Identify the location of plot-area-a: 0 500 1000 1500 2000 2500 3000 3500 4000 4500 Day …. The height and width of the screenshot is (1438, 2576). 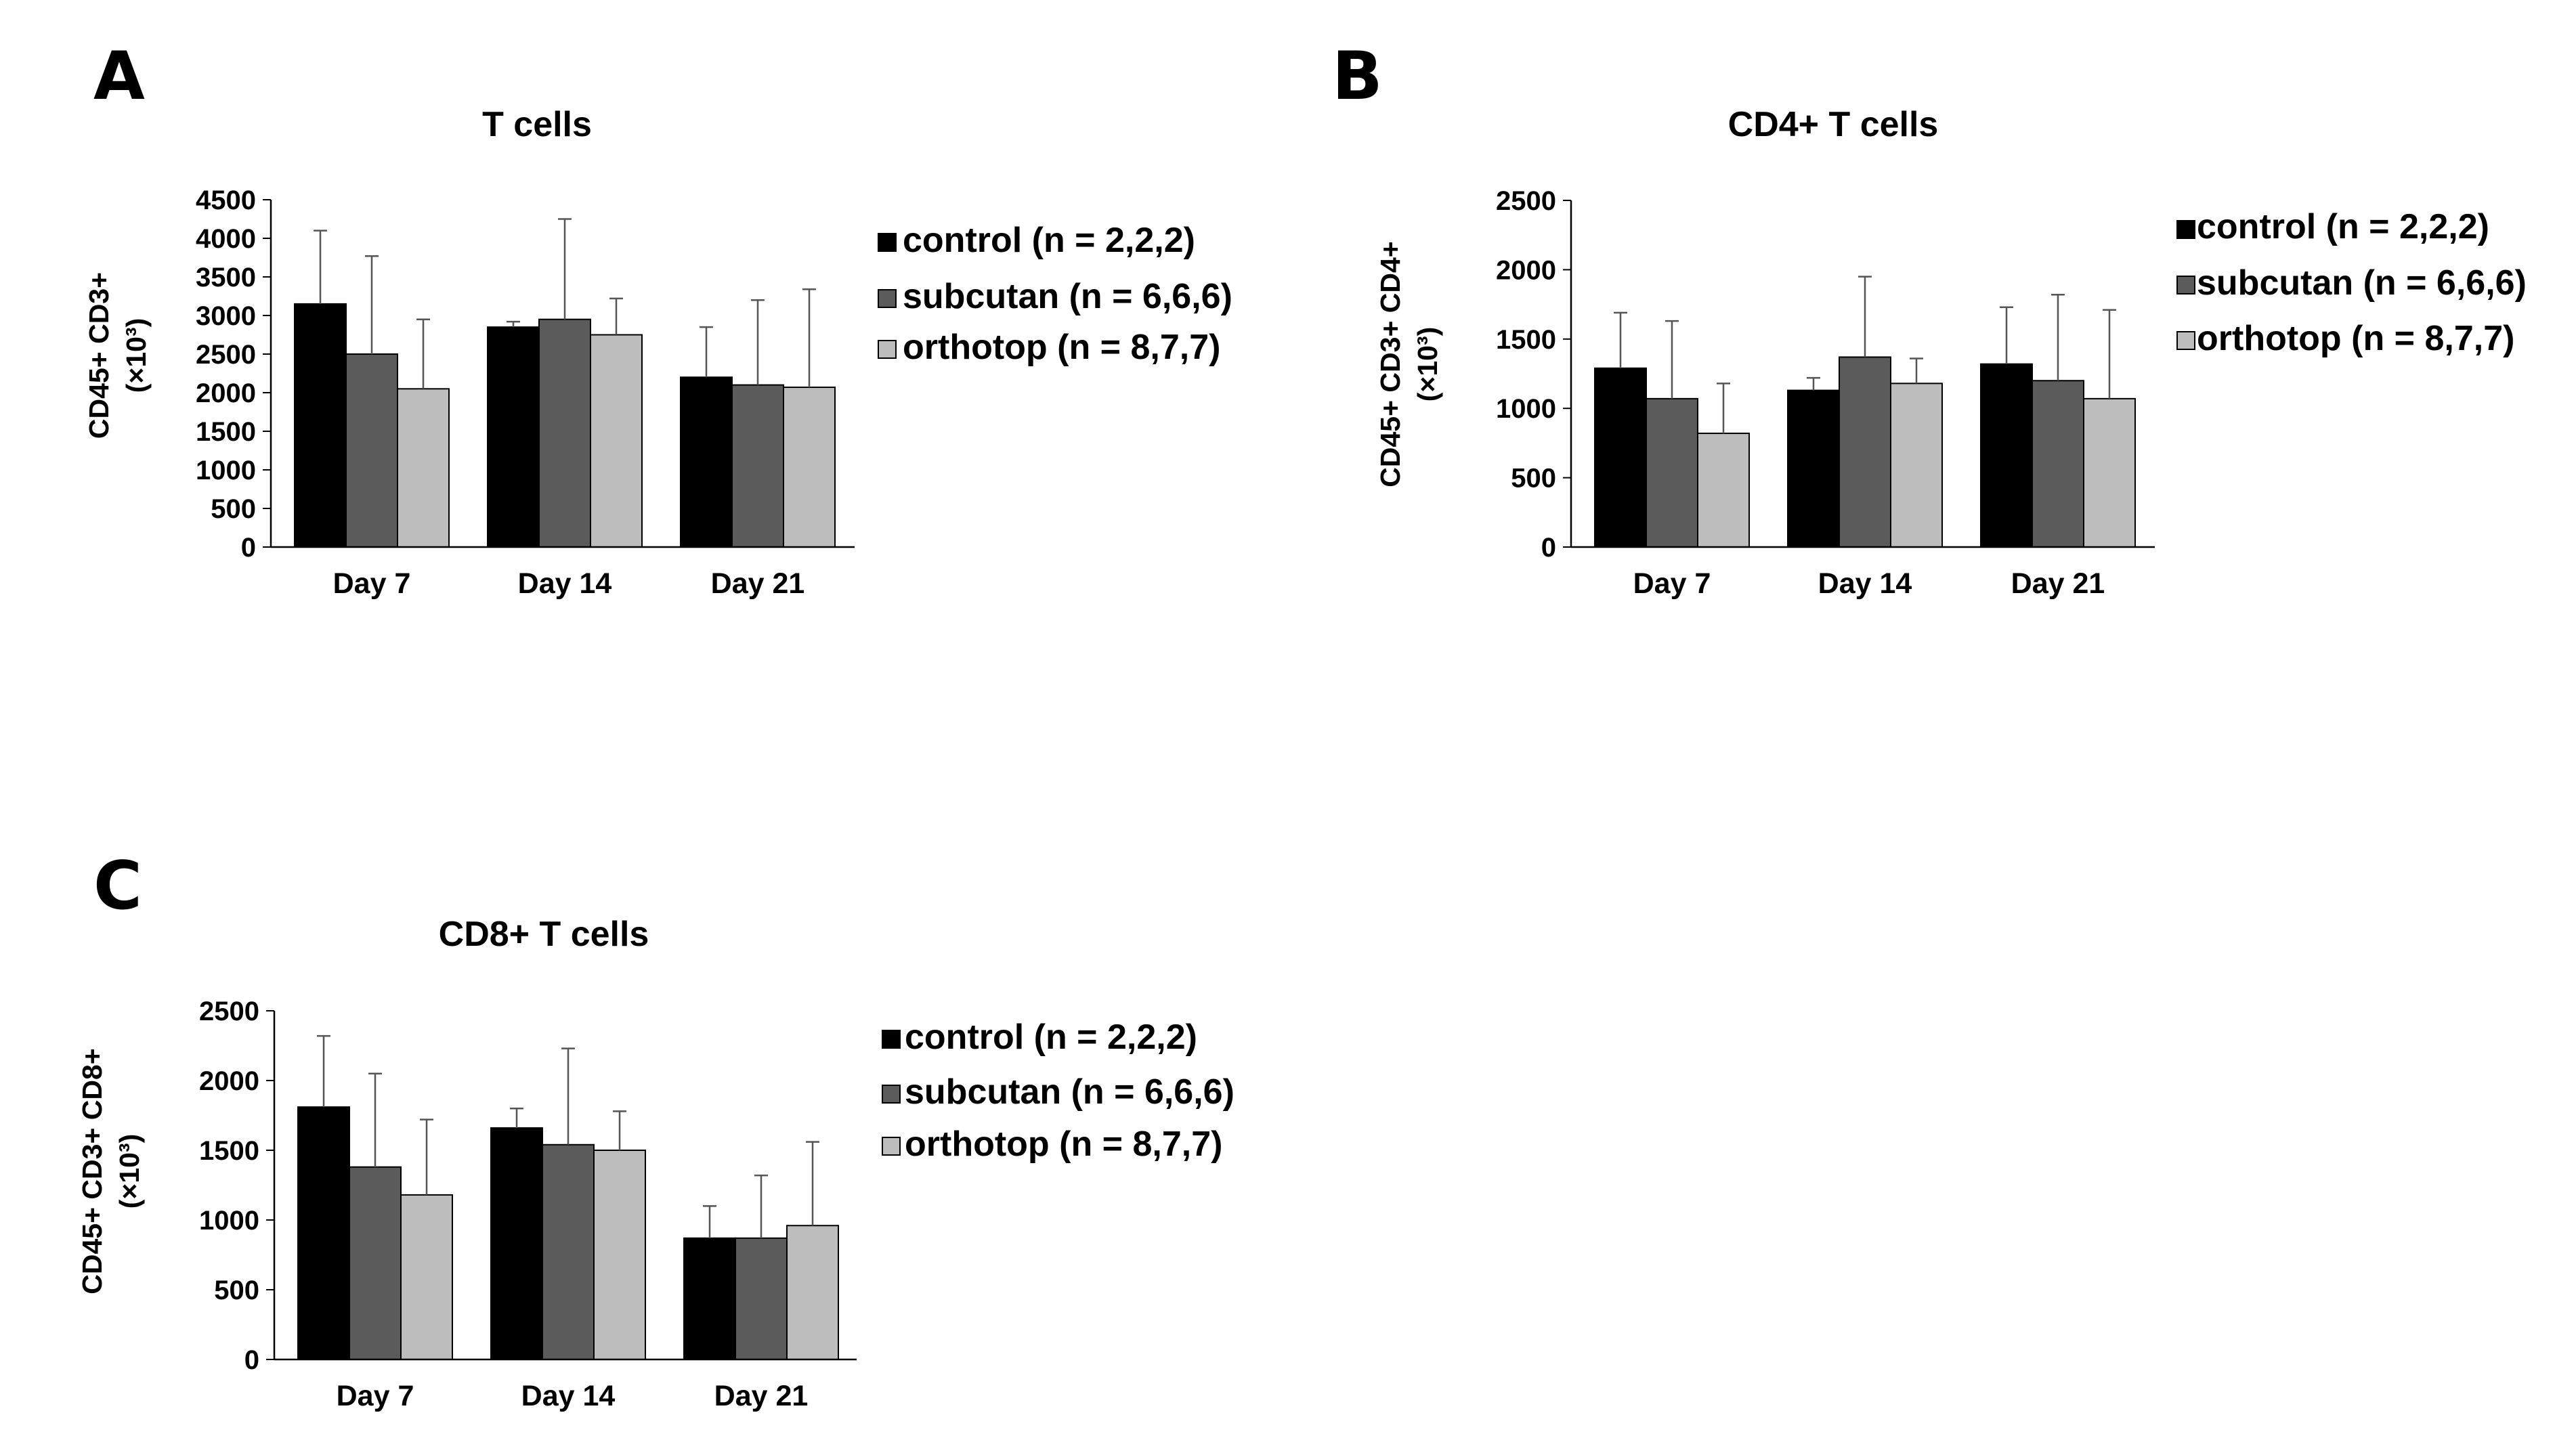
(525, 393).